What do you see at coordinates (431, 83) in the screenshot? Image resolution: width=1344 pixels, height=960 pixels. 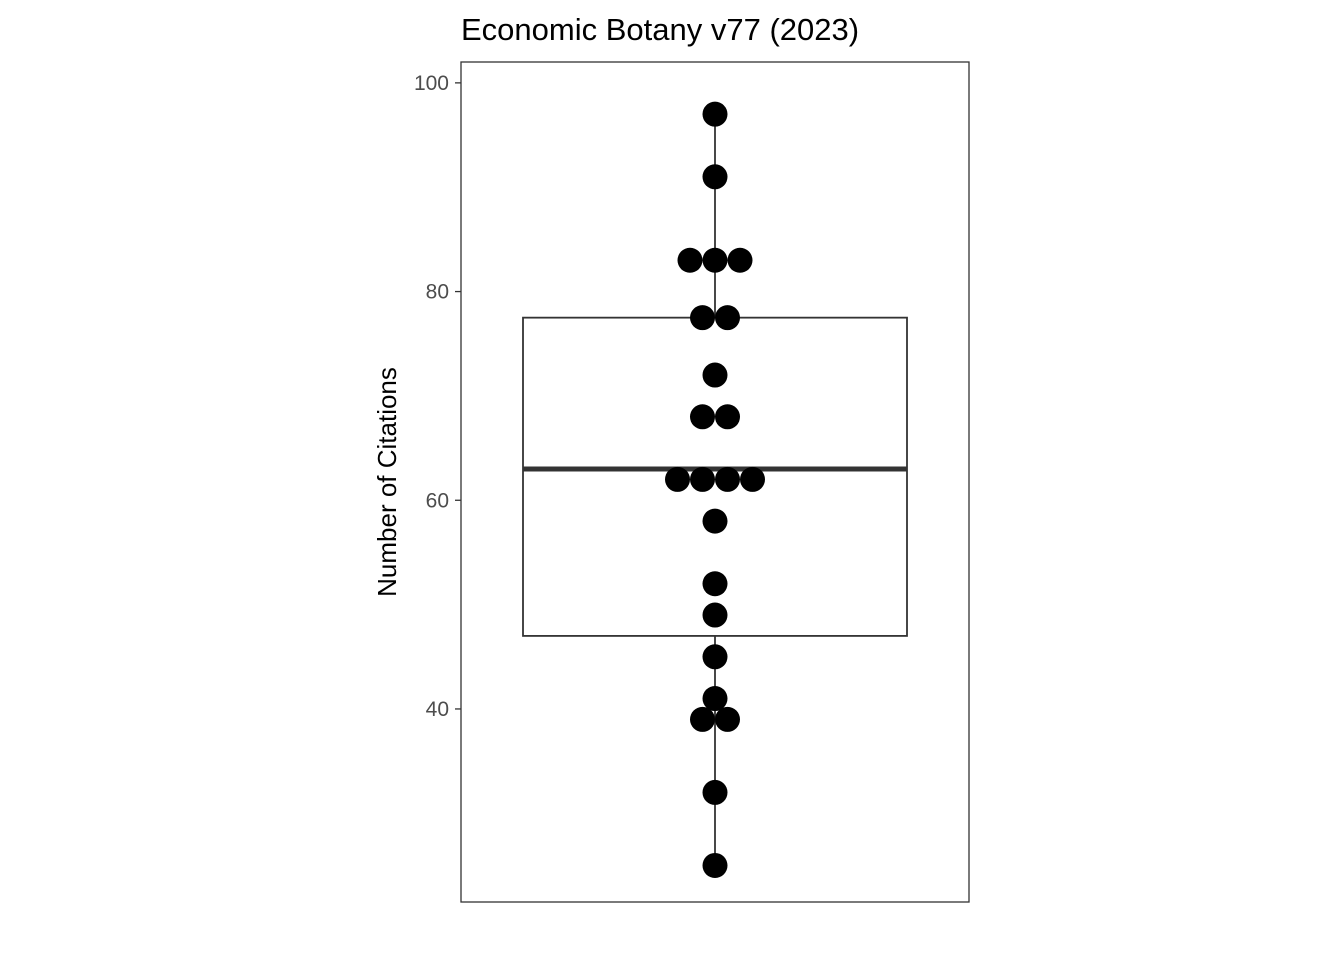 I see `y-tick-label: 100` at bounding box center [431, 83].